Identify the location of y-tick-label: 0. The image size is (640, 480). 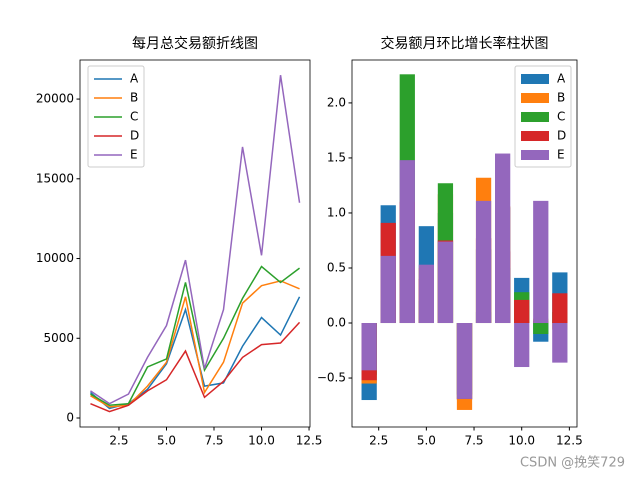
(70, 418).